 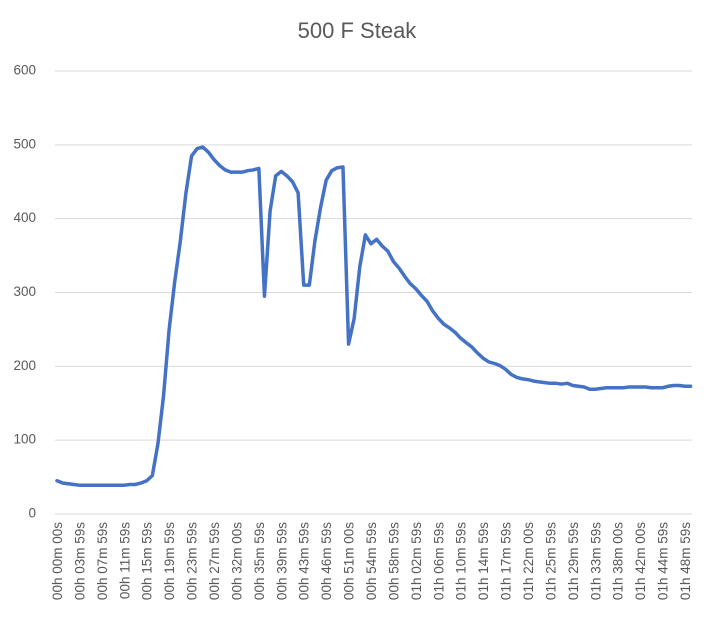 I want to click on x-tick-label: 01h 44m 59s, so click(x=663, y=561).